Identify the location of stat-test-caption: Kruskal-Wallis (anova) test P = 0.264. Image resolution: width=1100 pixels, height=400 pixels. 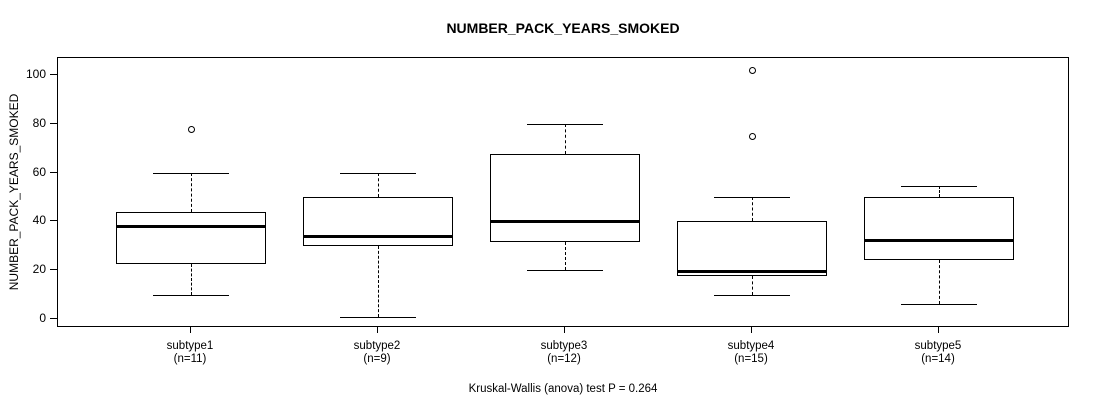
(563, 389).